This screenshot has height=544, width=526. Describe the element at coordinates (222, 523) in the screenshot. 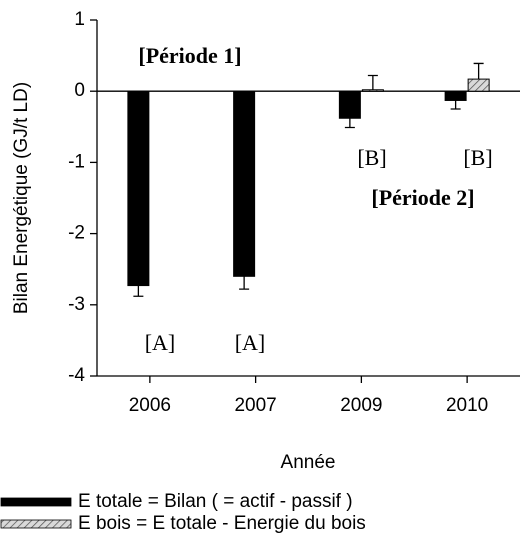

I see `legend-label: E bois = E totale - Energie du bois` at that location.